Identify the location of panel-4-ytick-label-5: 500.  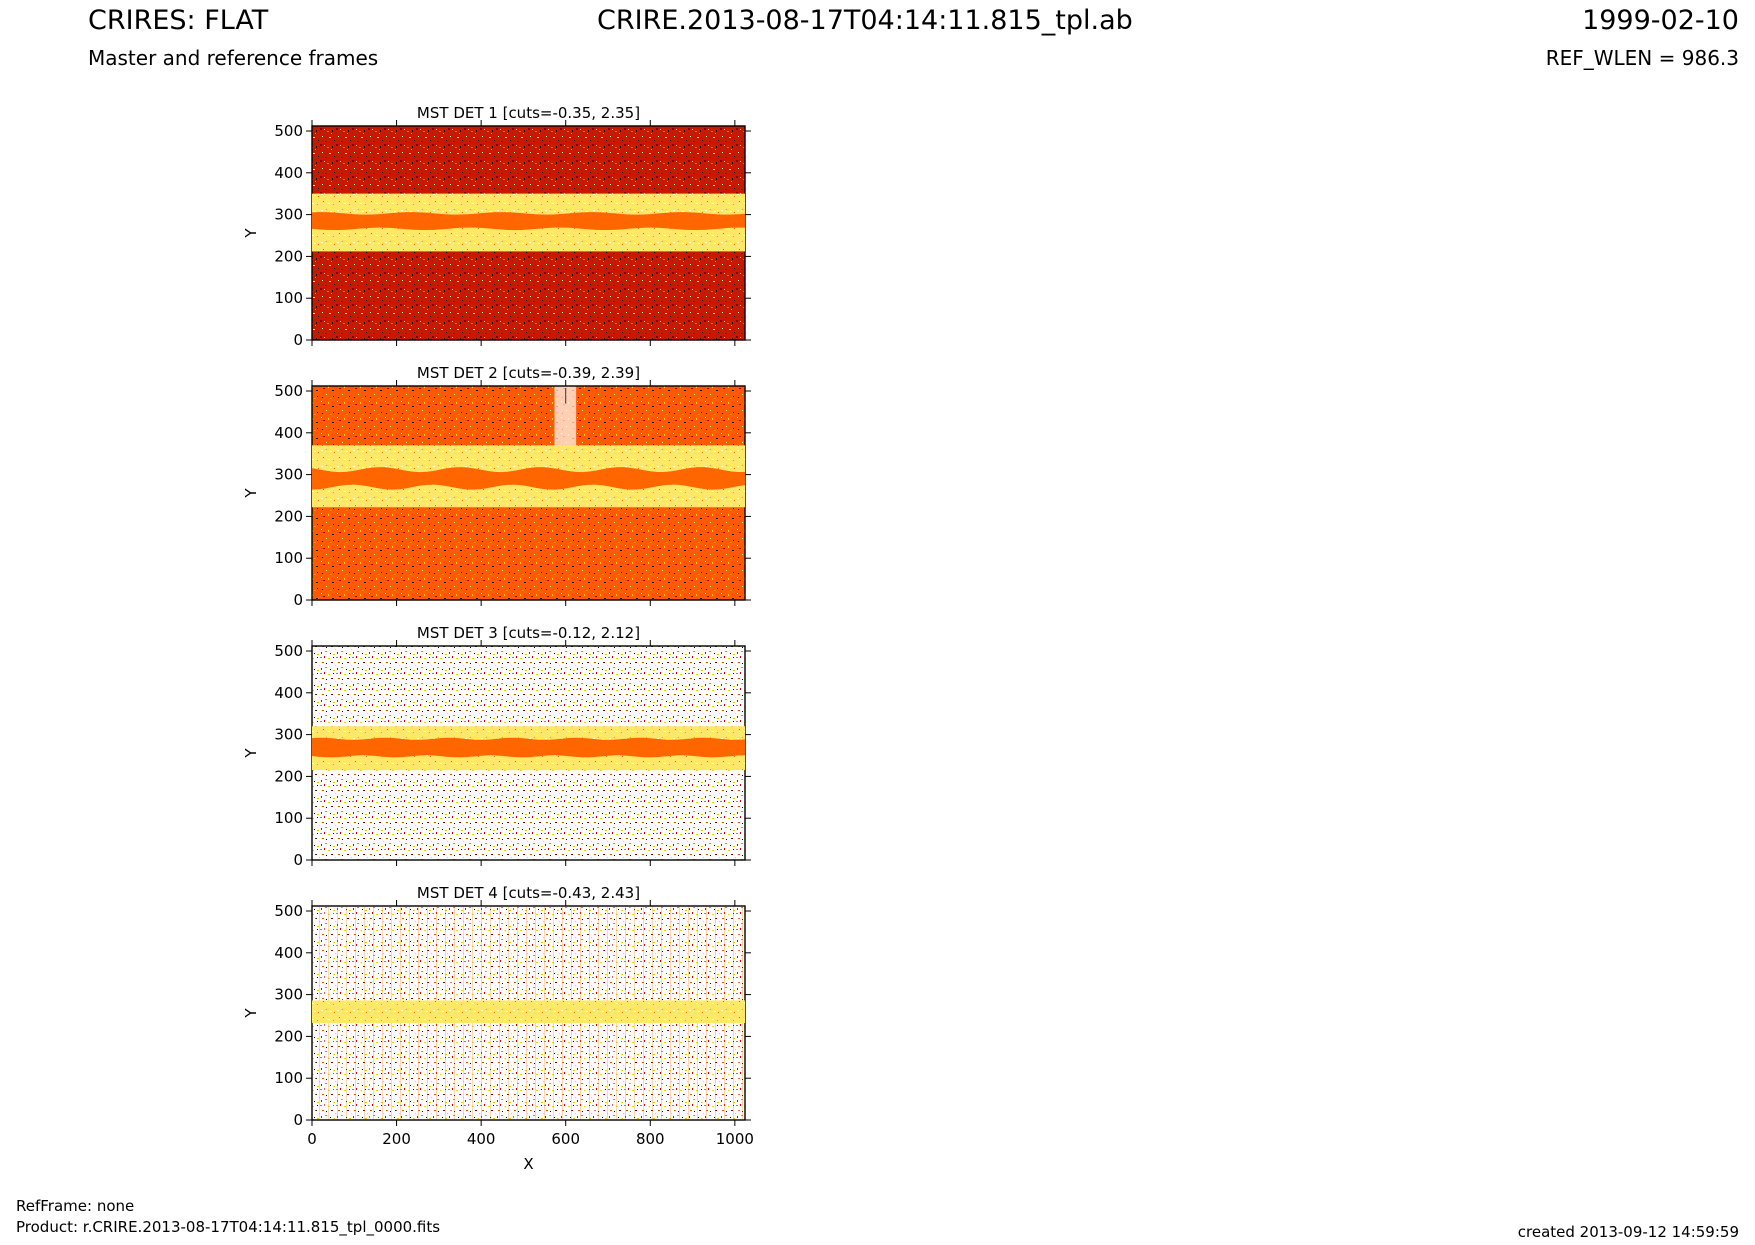
(288, 911).